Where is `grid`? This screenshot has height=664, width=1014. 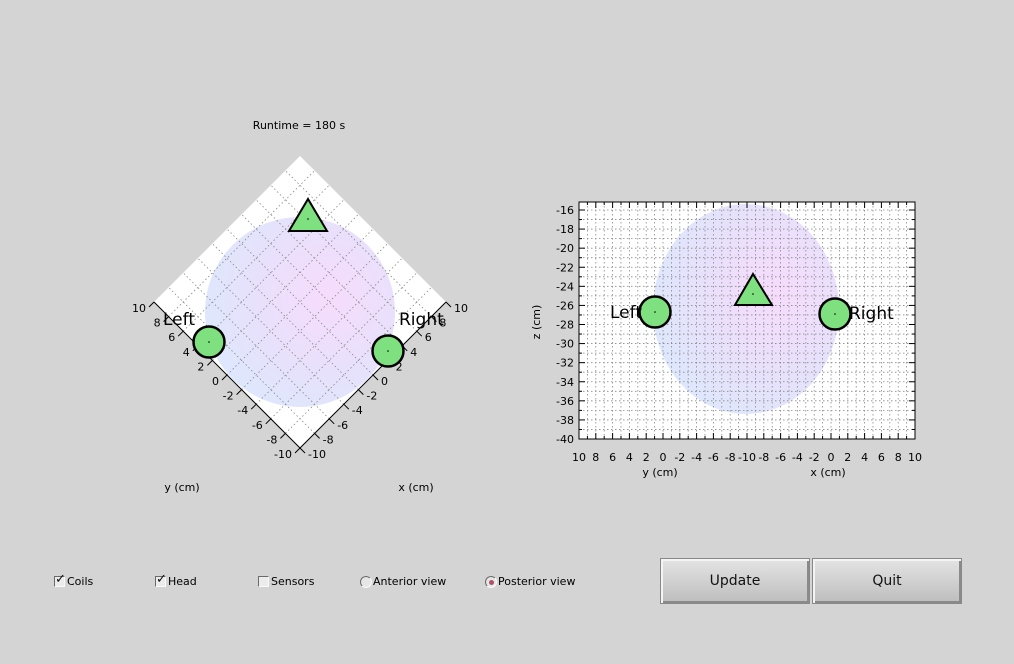
grid is located at coordinates (747, 320).